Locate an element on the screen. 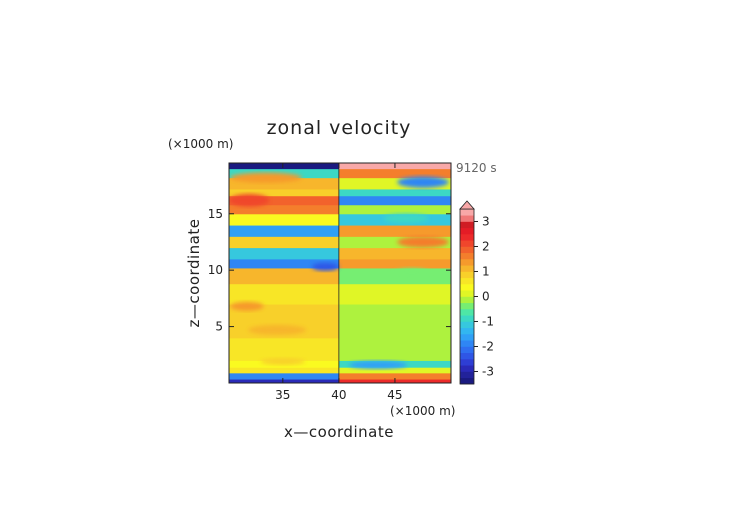 The width and height of the screenshot is (752, 532). colorbar-tick-label: -2 is located at coordinates (488, 347).